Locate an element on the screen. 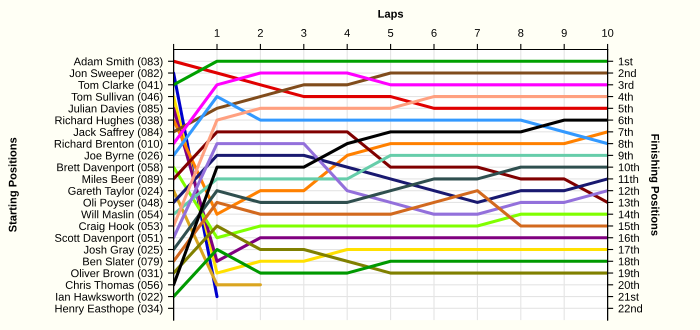 The image size is (700, 330). y2-tick-label: 4th is located at coordinates (625, 96).